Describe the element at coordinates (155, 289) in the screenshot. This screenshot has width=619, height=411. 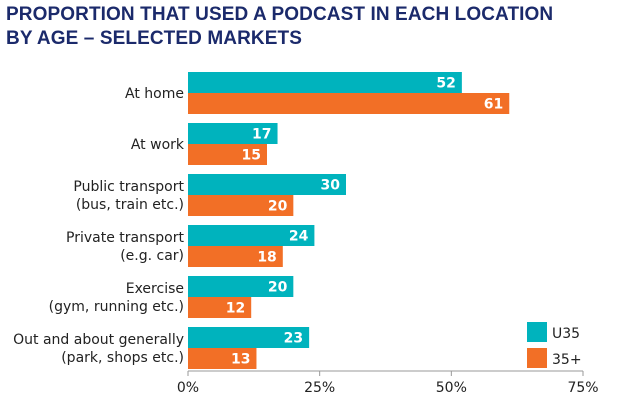
I see `category-label: Exercise` at that location.